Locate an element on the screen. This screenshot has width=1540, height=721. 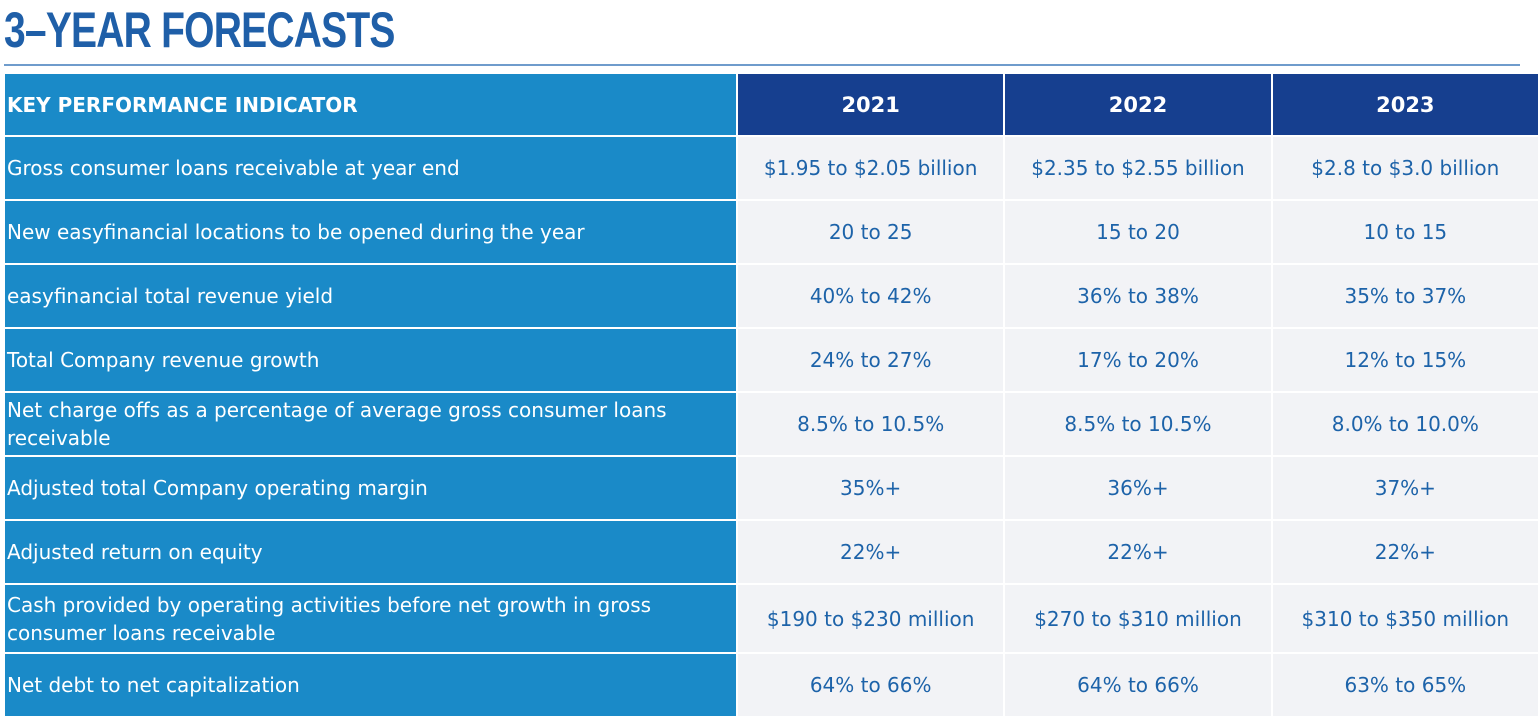
kpi-value-2021: $1.95 to $2.05 billion is located at coordinates (871, 168).